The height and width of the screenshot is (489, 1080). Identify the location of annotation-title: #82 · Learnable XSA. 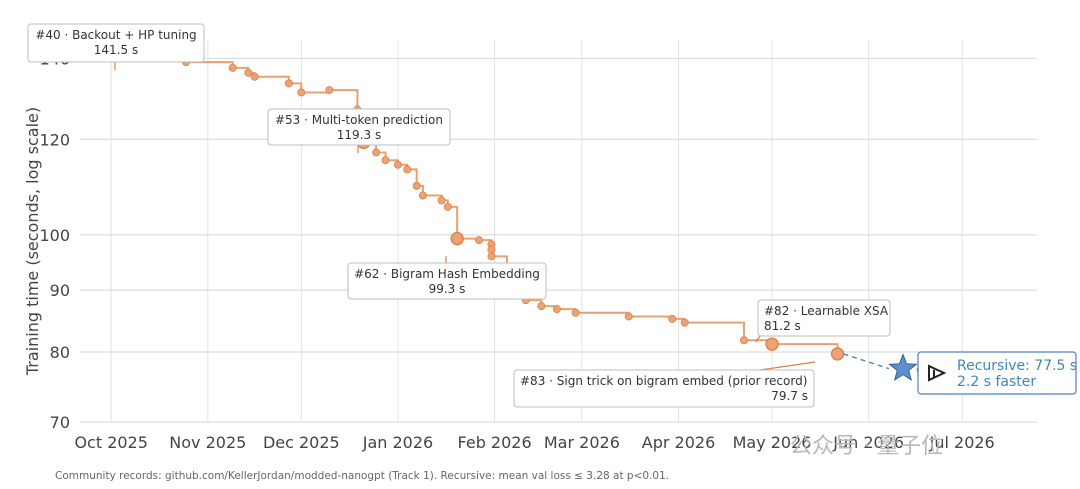
(826, 311).